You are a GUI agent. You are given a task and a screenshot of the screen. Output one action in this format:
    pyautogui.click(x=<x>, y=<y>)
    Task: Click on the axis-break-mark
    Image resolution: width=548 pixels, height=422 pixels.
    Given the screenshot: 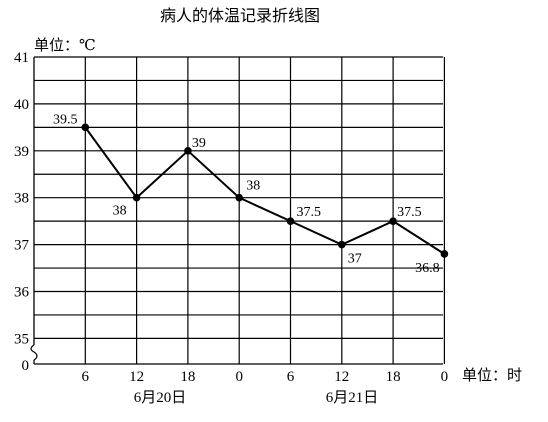 What is the action you would take?
    pyautogui.click(x=34, y=352)
    